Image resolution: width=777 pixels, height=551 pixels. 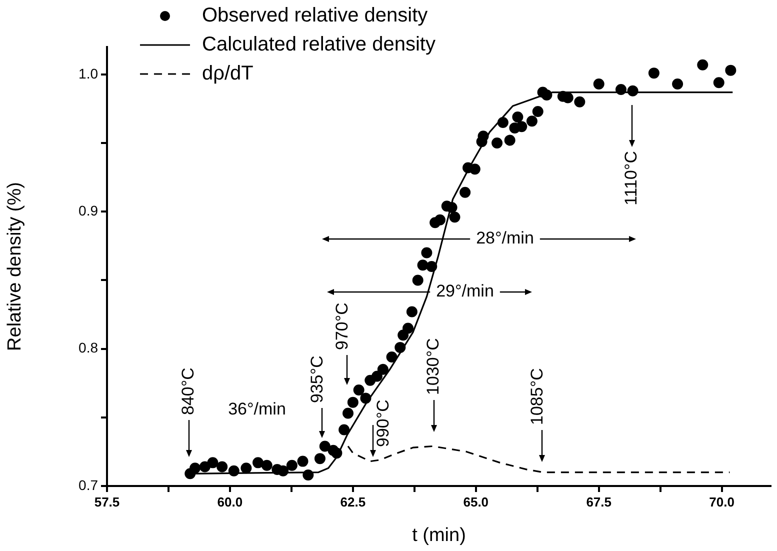 What do you see at coordinates (476, 502) in the screenshot?
I see `x-tick-label: 65.0` at bounding box center [476, 502].